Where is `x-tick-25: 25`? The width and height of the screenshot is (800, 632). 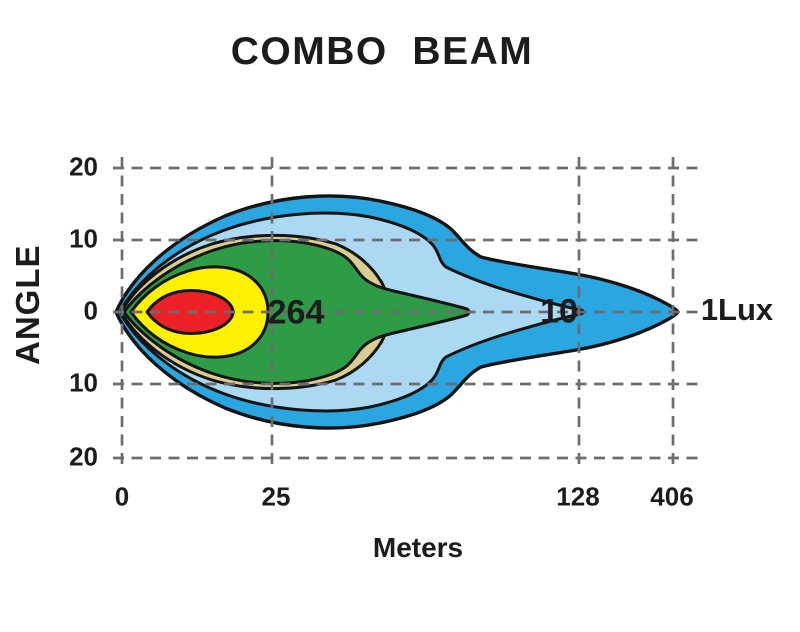 x-tick-25: 25 is located at coordinates (276, 496).